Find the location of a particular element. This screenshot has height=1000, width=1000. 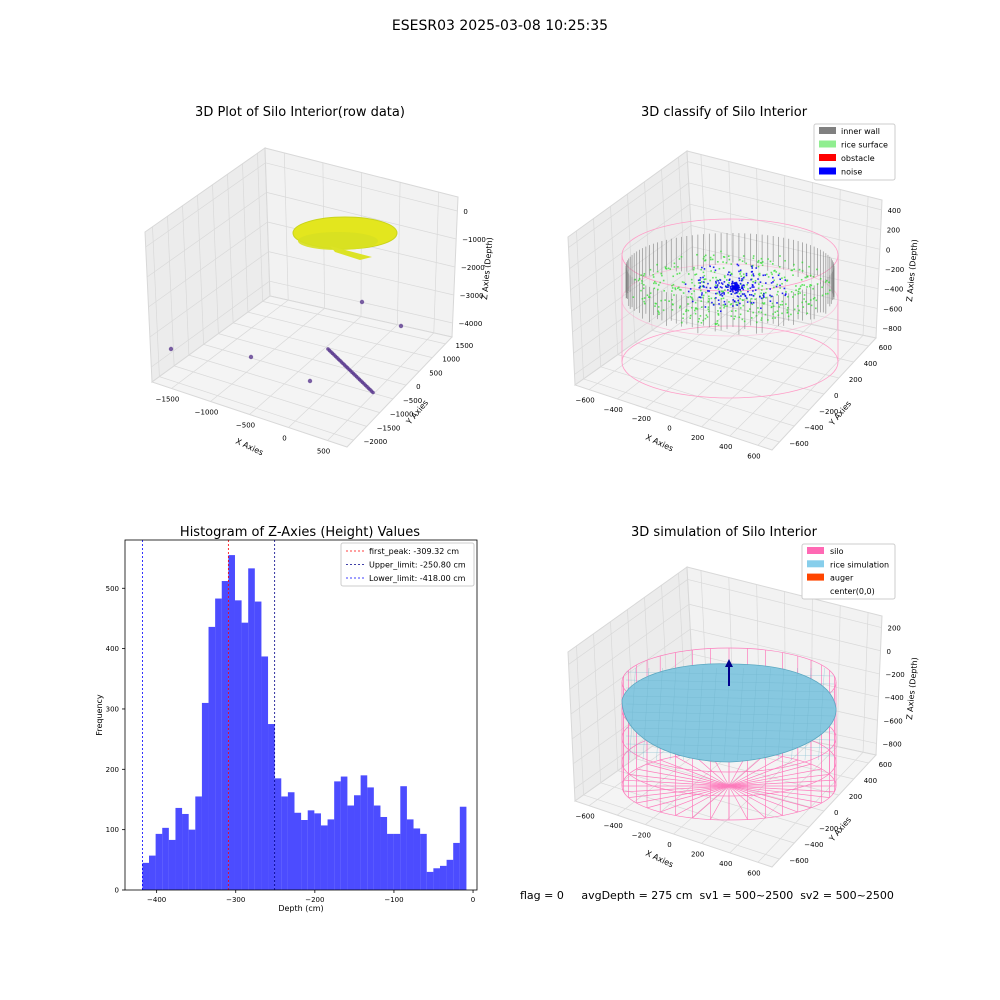

y-tick-label: −200 is located at coordinates (828, 829).